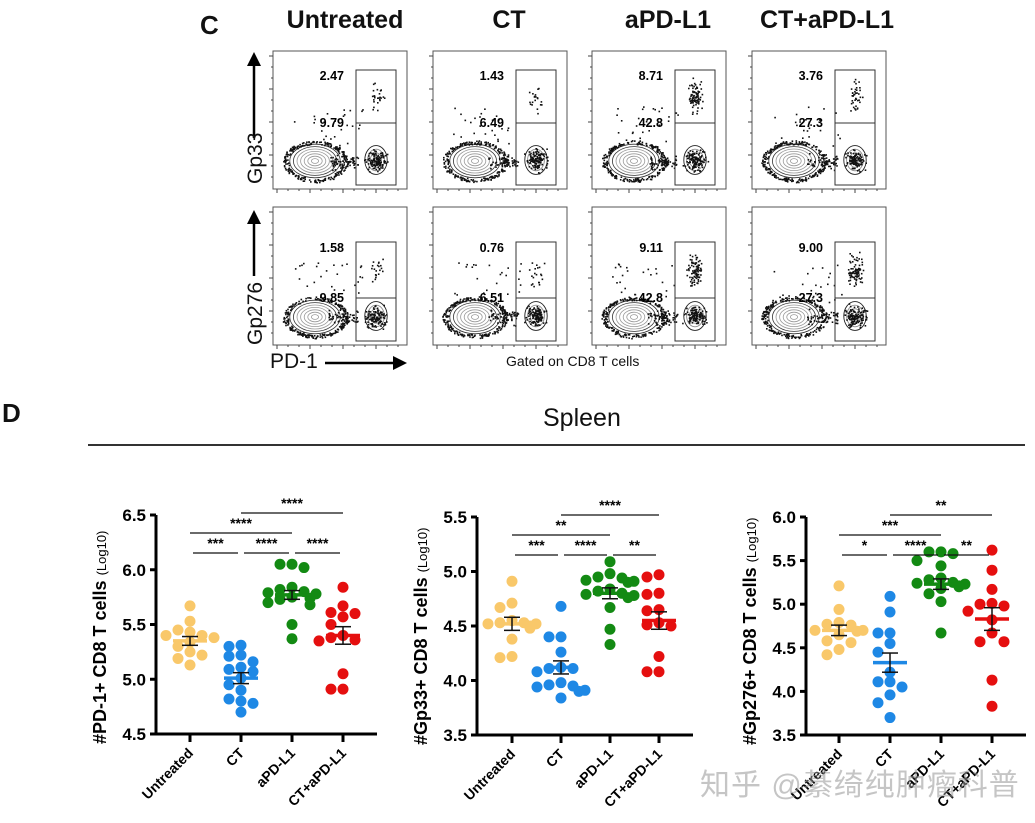  Describe the element at coordinates (819, 120) in the screenshot. I see `flow-plot-frame` at that location.